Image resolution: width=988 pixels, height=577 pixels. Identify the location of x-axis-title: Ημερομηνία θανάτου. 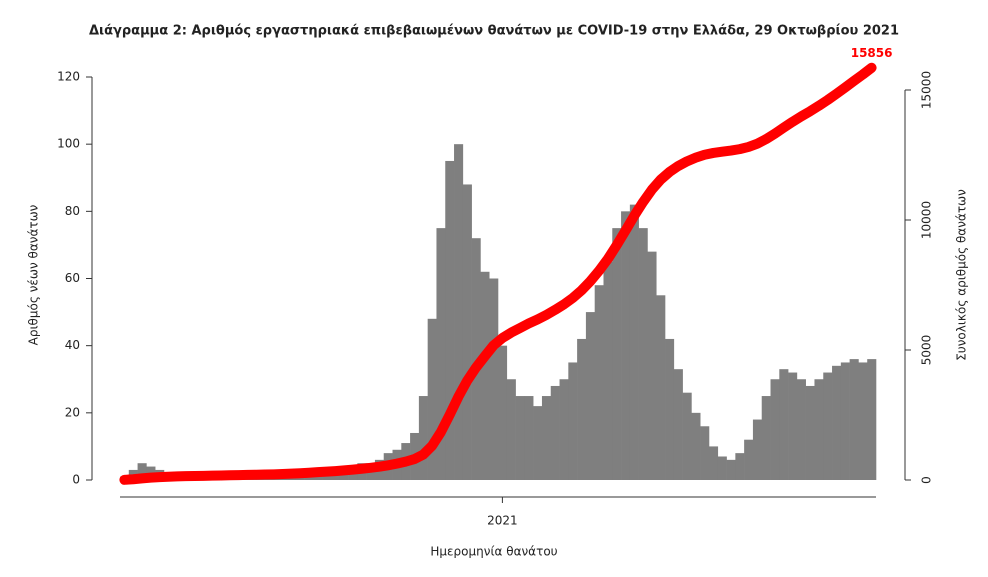
(493, 552).